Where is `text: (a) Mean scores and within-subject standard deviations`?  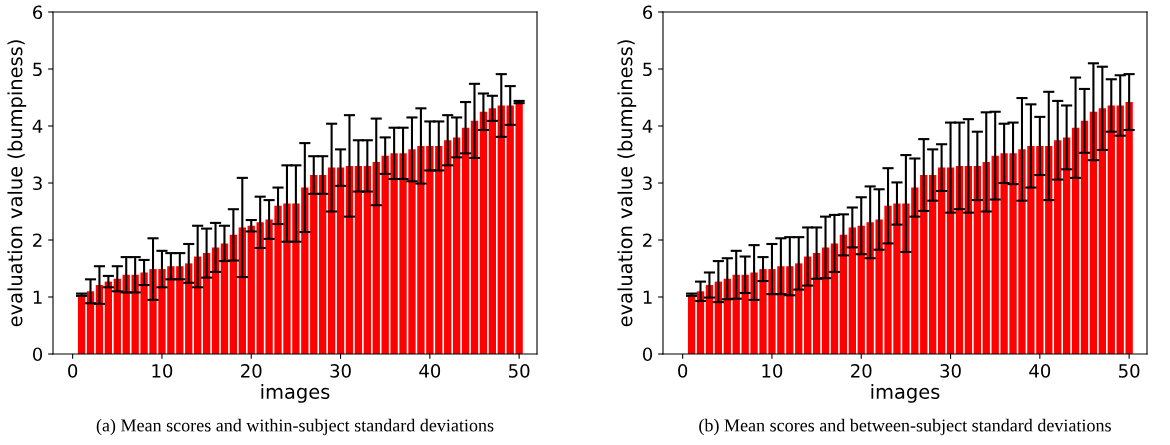 text: (a) Mean scores and within-subject standard deviations is located at coordinates (295, 427).